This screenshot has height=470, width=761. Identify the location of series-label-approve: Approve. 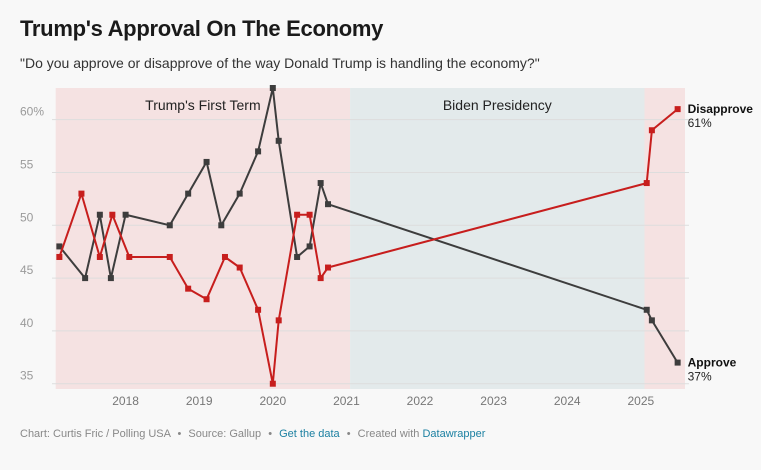
(712, 363).